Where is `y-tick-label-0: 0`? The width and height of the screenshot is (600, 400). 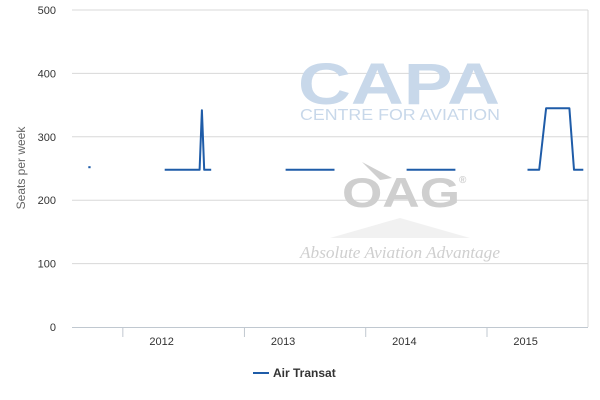
y-tick-label-0: 0 is located at coordinates (53, 328).